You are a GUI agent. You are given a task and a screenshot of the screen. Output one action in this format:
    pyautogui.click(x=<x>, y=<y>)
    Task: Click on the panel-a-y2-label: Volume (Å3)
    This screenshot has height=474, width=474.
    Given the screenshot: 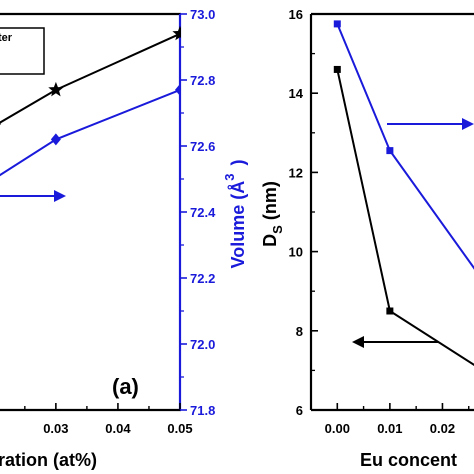 What is the action you would take?
    pyautogui.click(x=235, y=214)
    